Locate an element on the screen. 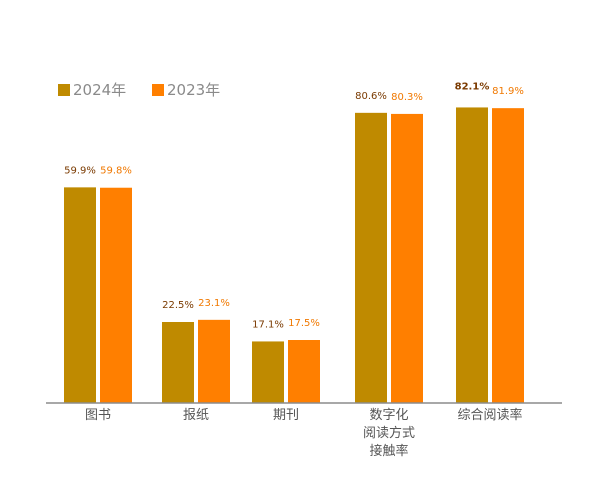 This screenshot has height=490, width=598. category-label-0: 图书 is located at coordinates (98, 415).